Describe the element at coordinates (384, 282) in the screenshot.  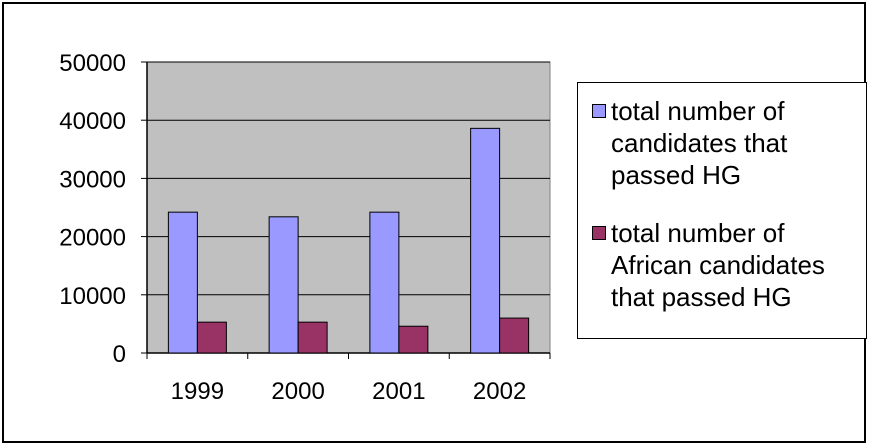
I see `bar-total-2001` at that location.